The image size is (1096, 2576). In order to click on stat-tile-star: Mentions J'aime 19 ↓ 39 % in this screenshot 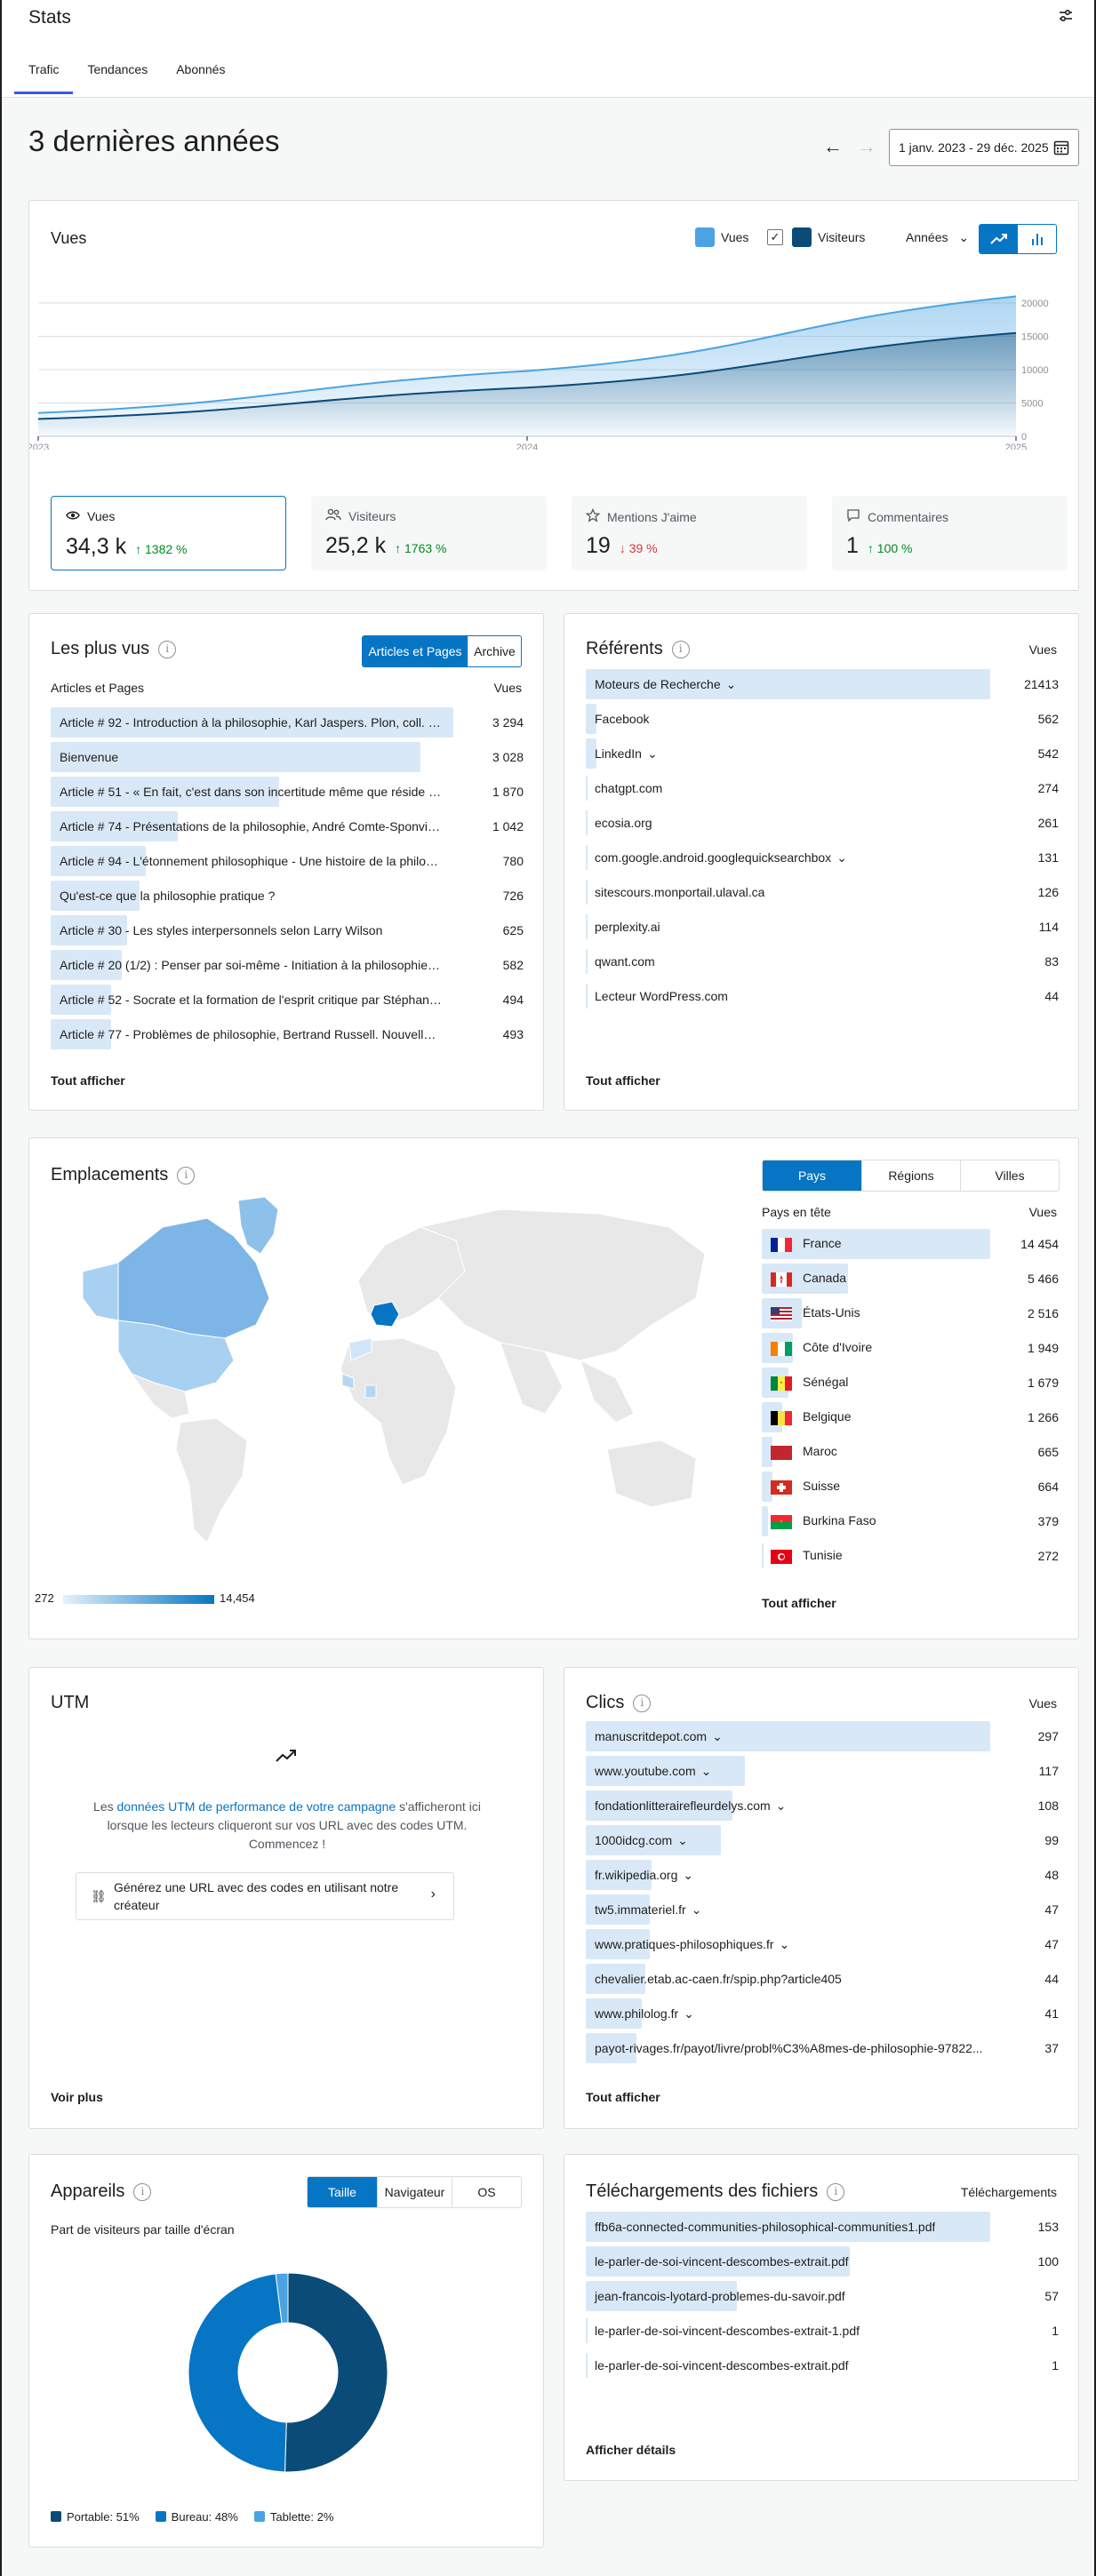, I will do `click(689, 533)`.